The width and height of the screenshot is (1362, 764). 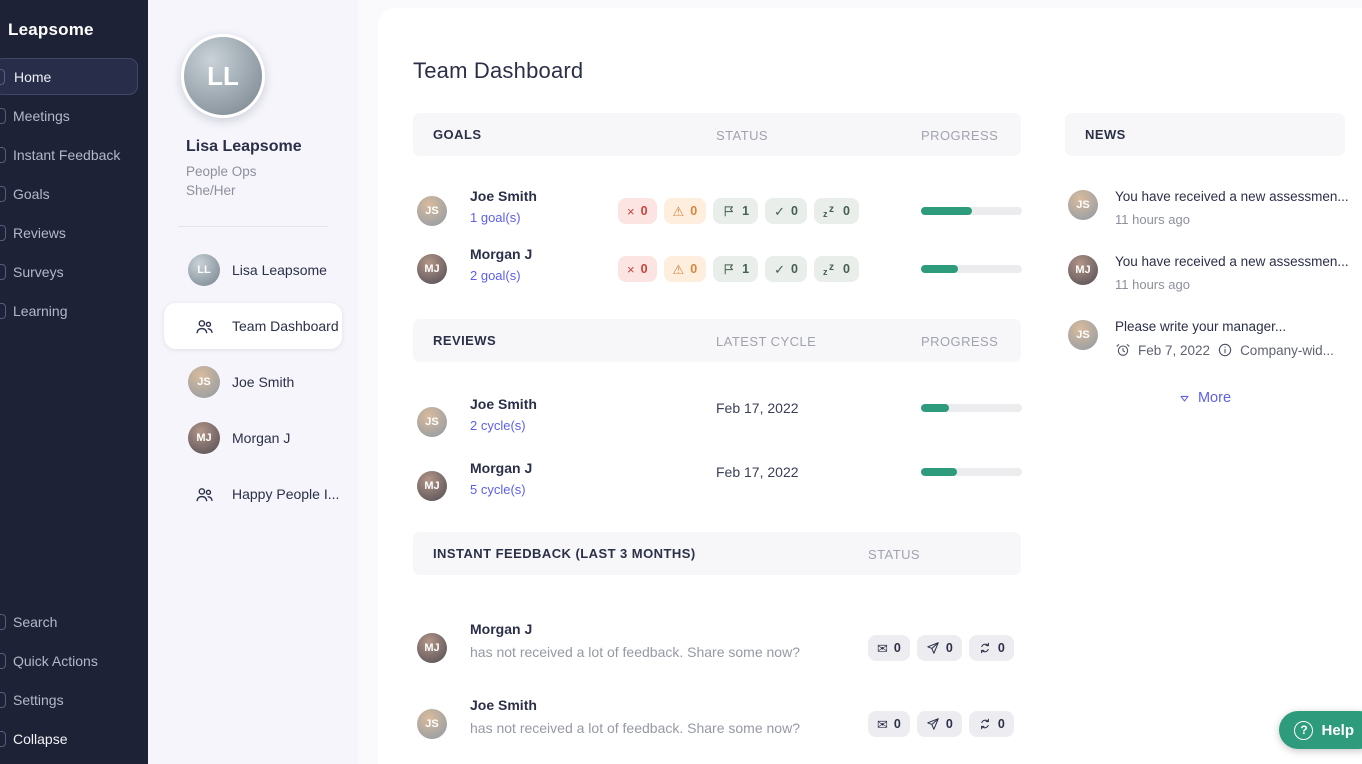 I want to click on badge-done: ✓ 0, so click(x=786, y=211).